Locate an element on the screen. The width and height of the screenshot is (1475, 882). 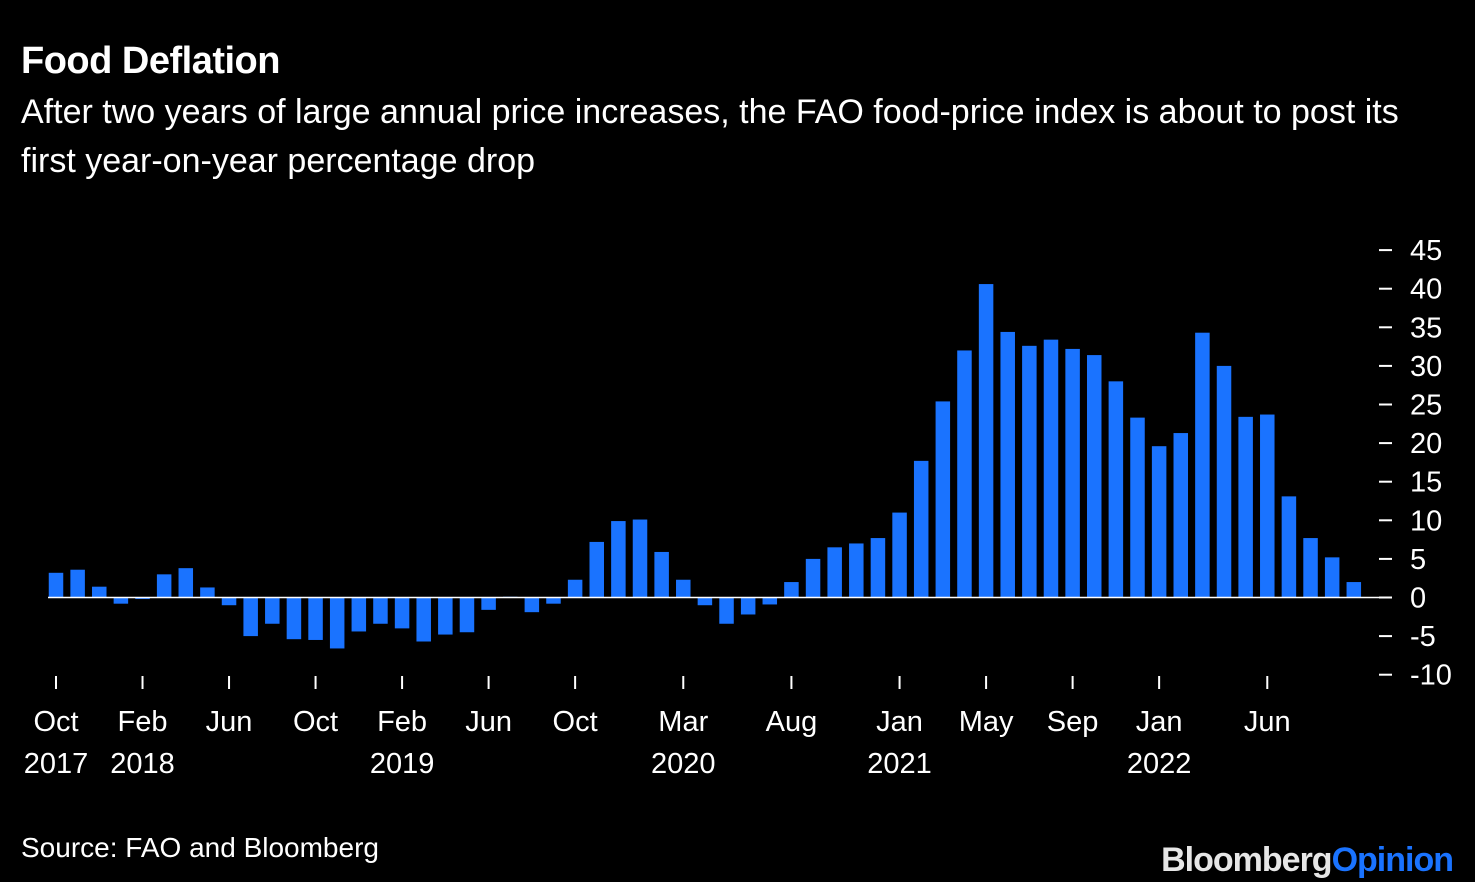
y-tick-label: 20 is located at coordinates (1426, 444).